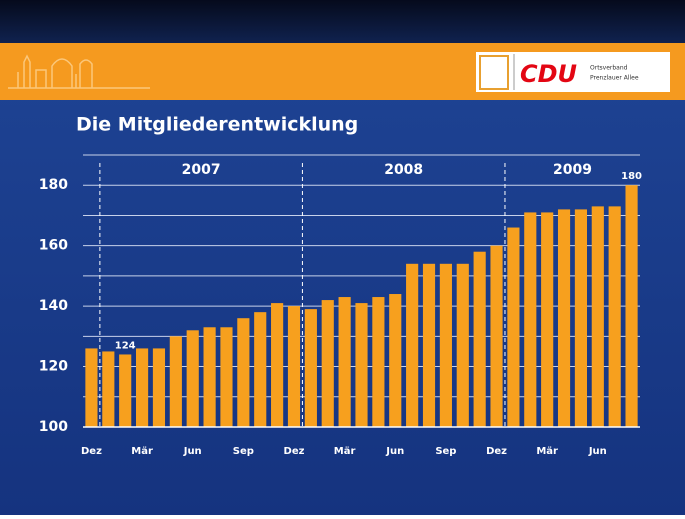 Image resolution: width=685 pixels, height=519 pixels. I want to click on skyline, so click(79, 71).